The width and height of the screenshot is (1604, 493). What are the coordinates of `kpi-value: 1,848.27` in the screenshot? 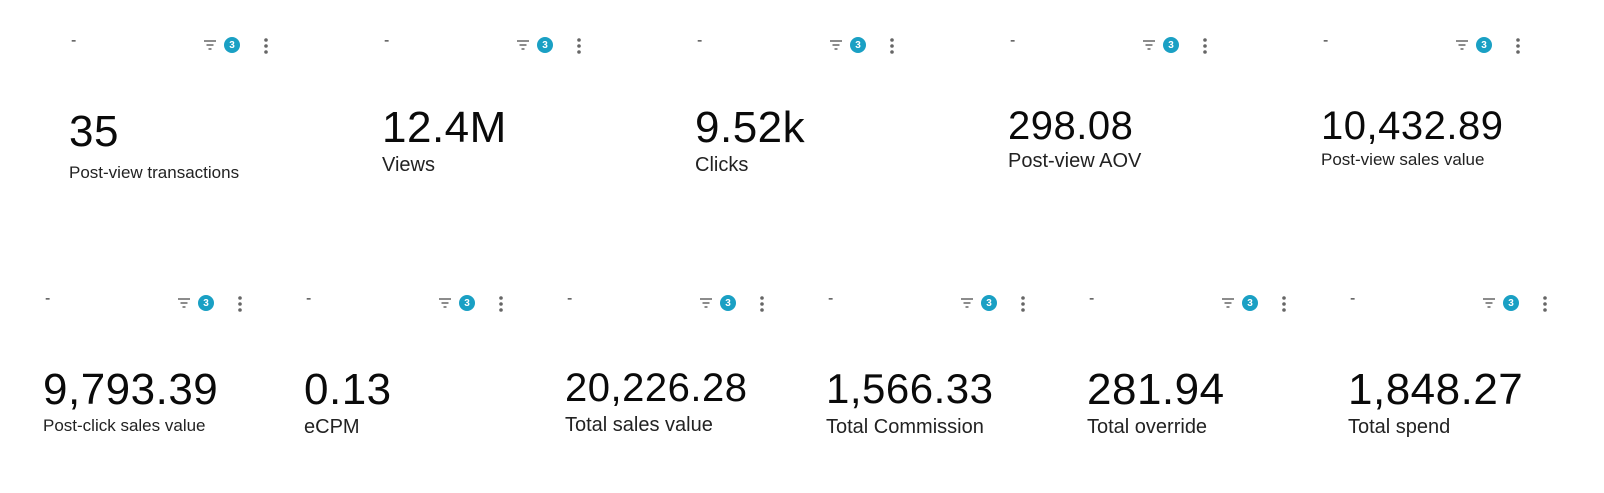 It's located at (1436, 389).